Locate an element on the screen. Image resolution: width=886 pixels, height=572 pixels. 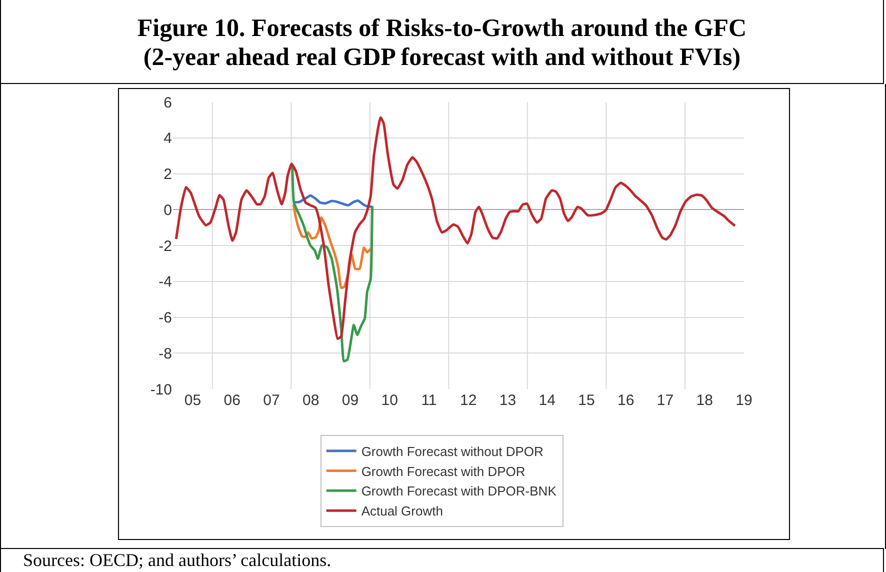
y-tick-label: -10 is located at coordinates (161, 389).